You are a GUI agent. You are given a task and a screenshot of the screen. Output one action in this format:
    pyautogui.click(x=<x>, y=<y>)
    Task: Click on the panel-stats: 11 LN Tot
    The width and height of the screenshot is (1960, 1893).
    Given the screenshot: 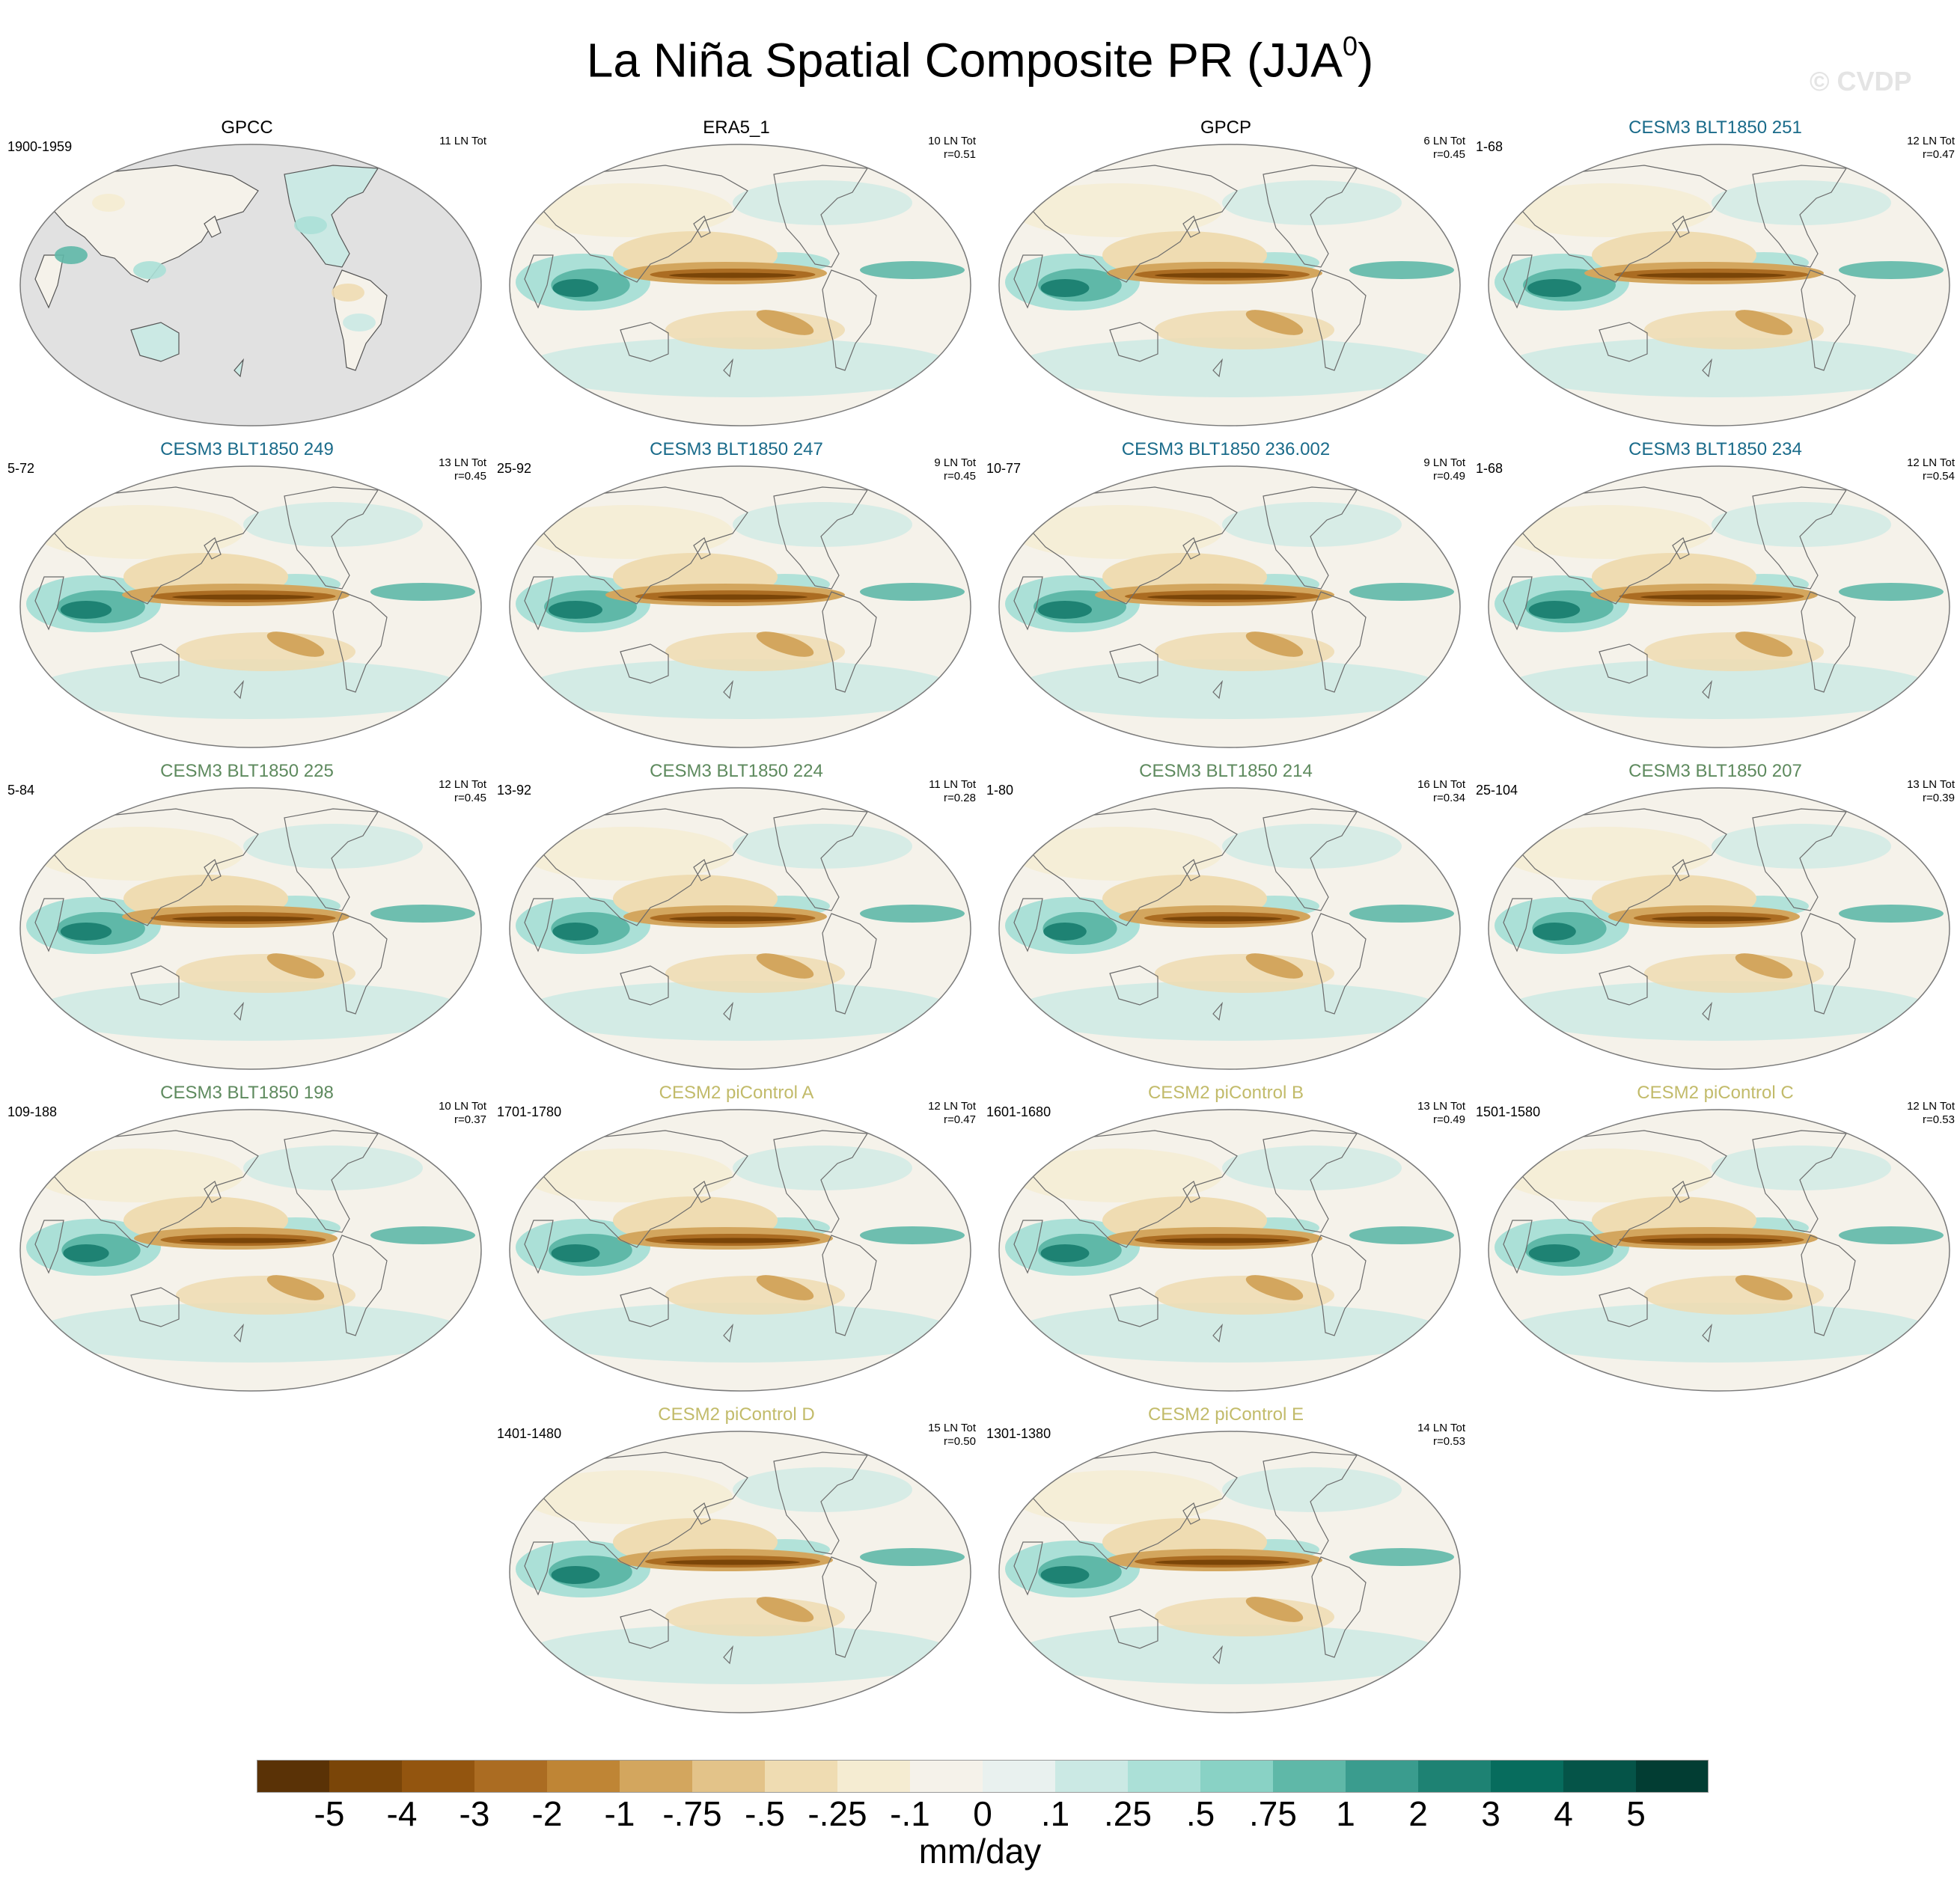 What is the action you would take?
    pyautogui.click(x=462, y=141)
    